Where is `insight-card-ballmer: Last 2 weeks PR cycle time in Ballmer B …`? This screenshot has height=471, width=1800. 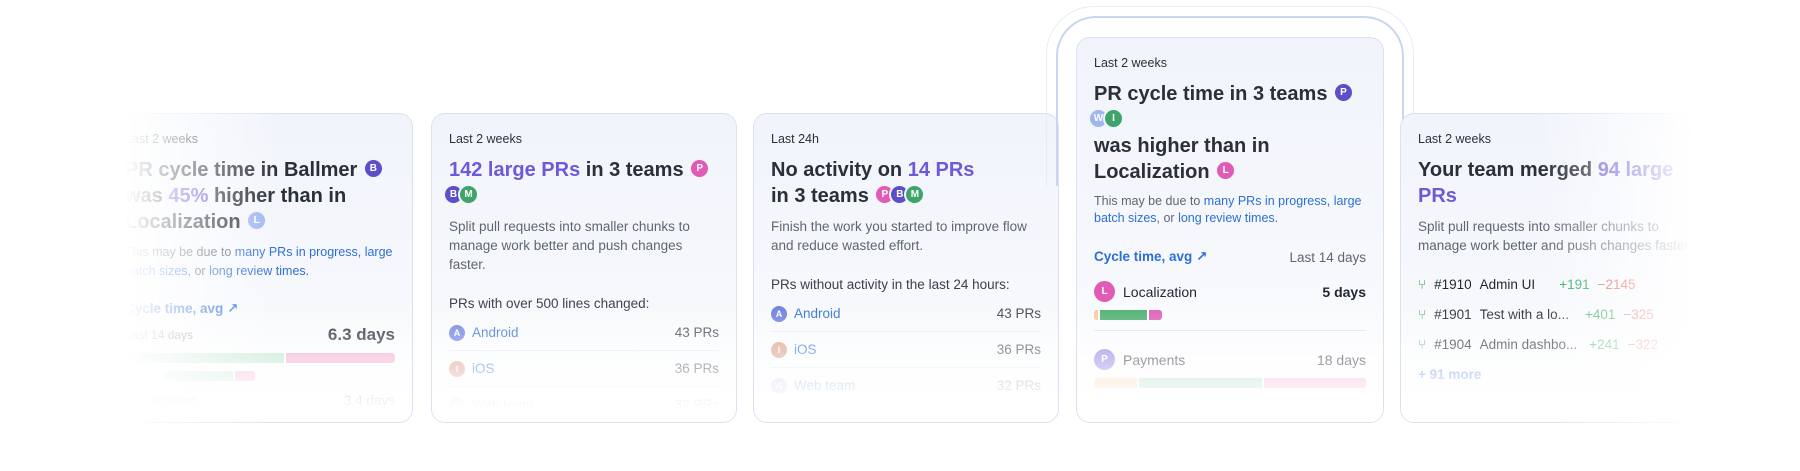
insight-card-ballmer: Last 2 weeks PR cycle time in Ballmer B … is located at coordinates (260, 268).